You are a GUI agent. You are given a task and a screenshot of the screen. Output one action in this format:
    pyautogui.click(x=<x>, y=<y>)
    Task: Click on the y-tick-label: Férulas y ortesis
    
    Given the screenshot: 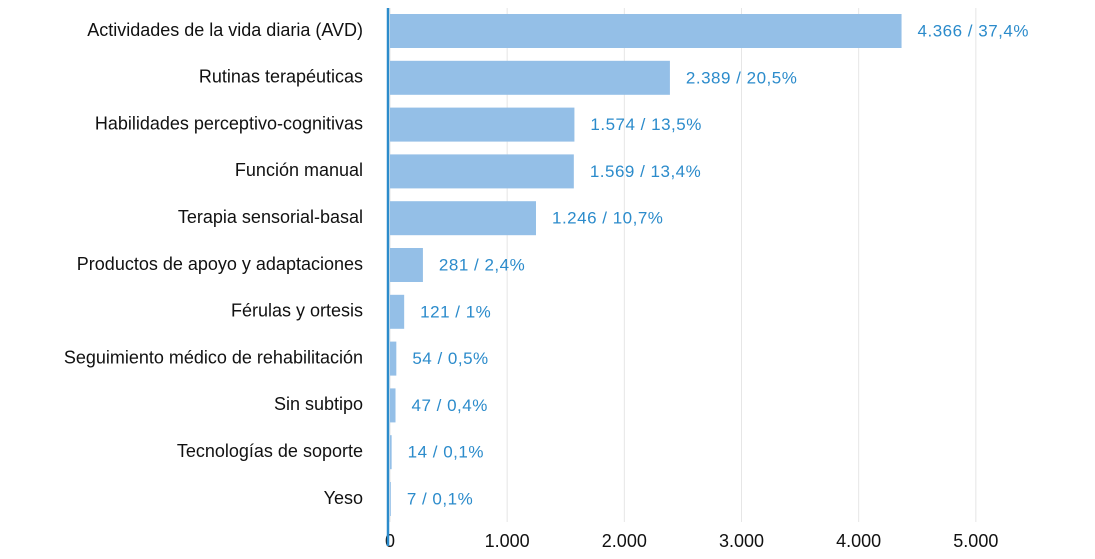 What is the action you would take?
    pyautogui.click(x=297, y=311)
    